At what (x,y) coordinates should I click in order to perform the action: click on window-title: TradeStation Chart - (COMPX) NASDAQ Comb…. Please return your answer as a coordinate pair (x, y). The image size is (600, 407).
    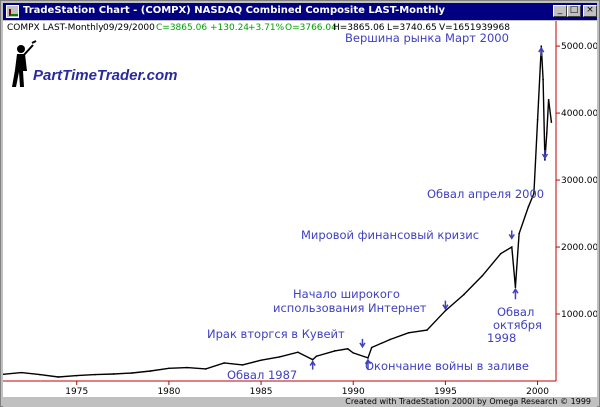
    Looking at the image, I should click on (234, 10).